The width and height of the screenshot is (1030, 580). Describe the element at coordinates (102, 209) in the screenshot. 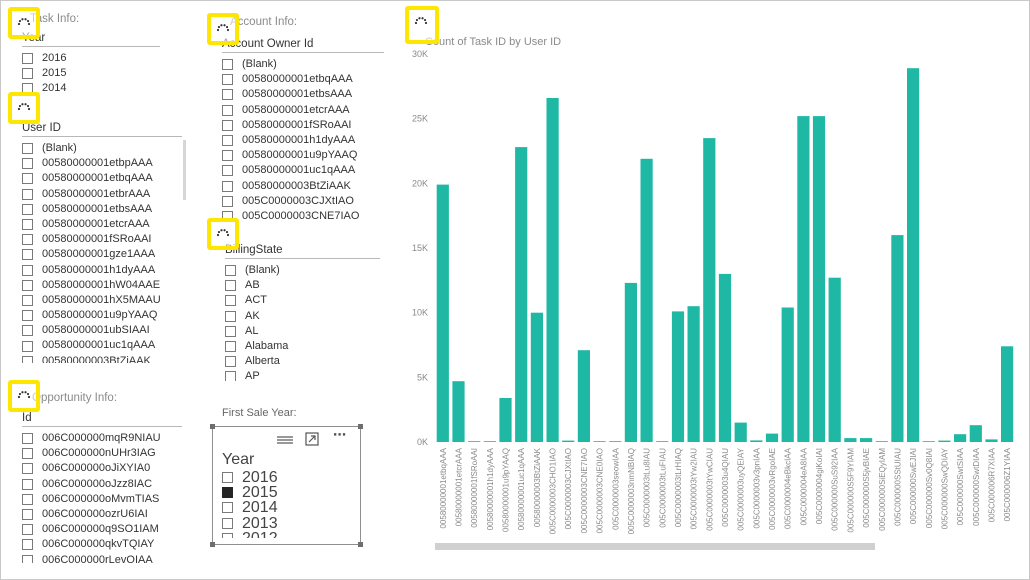

I see `user-id-item: 00580000001etbsAAA` at that location.